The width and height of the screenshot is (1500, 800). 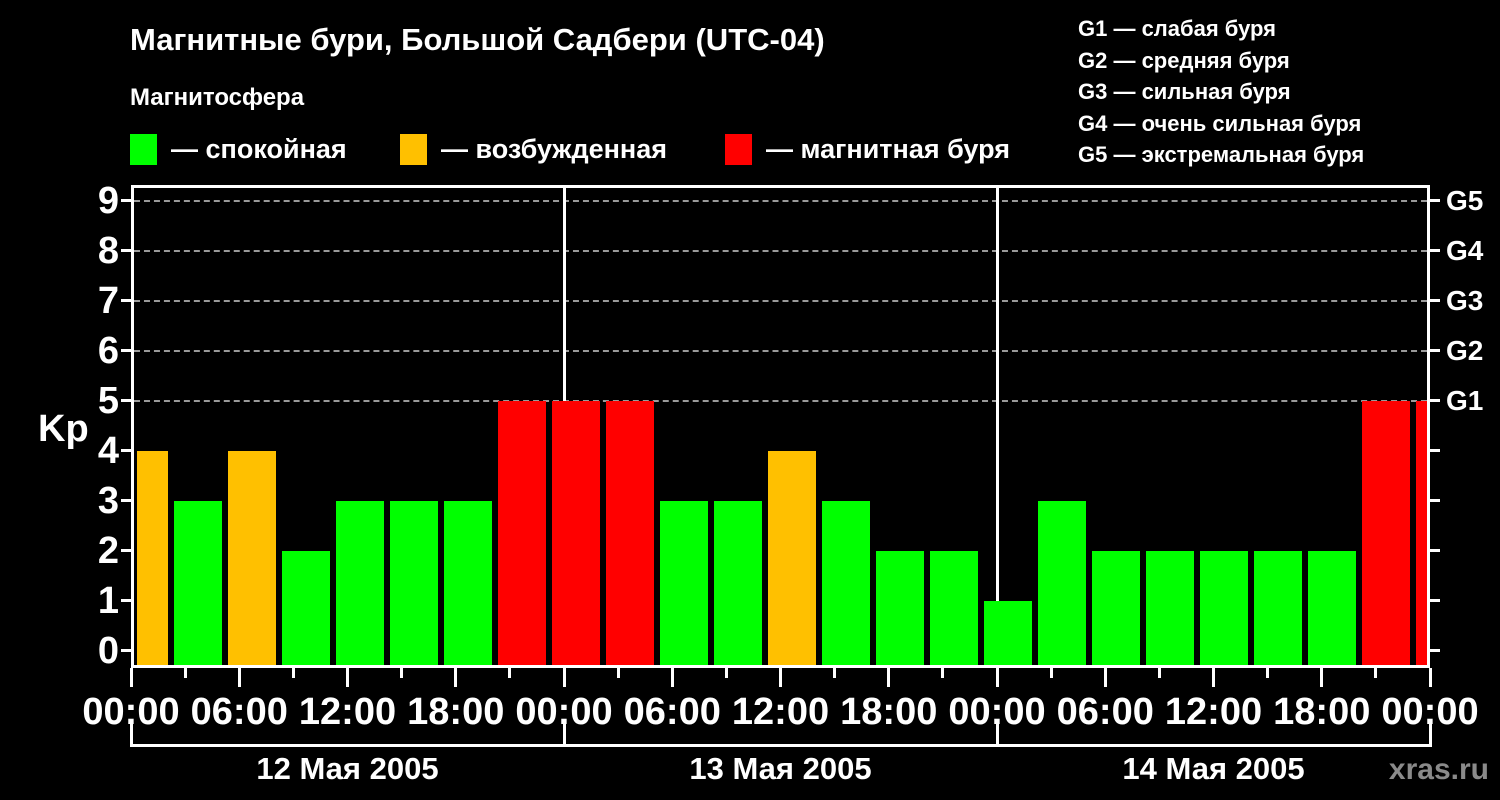 I want to click on y-axis-tick-label: 8, so click(x=108, y=250).